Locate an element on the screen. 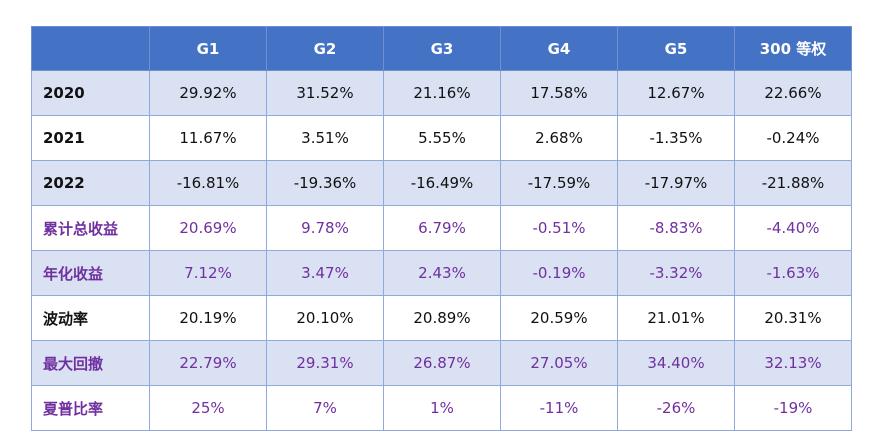  table-cell: 22.79% is located at coordinates (208, 363).